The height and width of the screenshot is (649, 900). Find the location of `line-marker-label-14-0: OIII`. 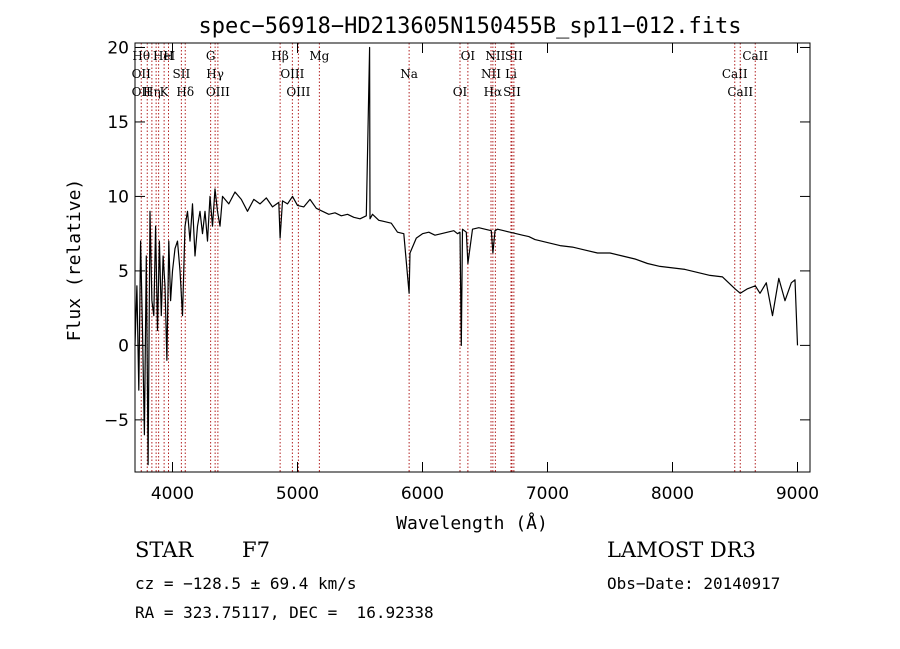

line-marker-label-14-0: OIII is located at coordinates (298, 92).